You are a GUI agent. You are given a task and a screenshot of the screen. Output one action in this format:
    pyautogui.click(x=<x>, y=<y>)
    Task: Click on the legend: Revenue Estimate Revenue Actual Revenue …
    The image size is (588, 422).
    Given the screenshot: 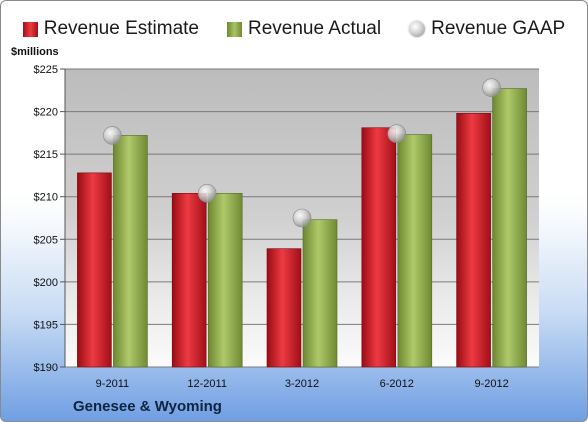 What is the action you would take?
    pyautogui.click(x=294, y=29)
    